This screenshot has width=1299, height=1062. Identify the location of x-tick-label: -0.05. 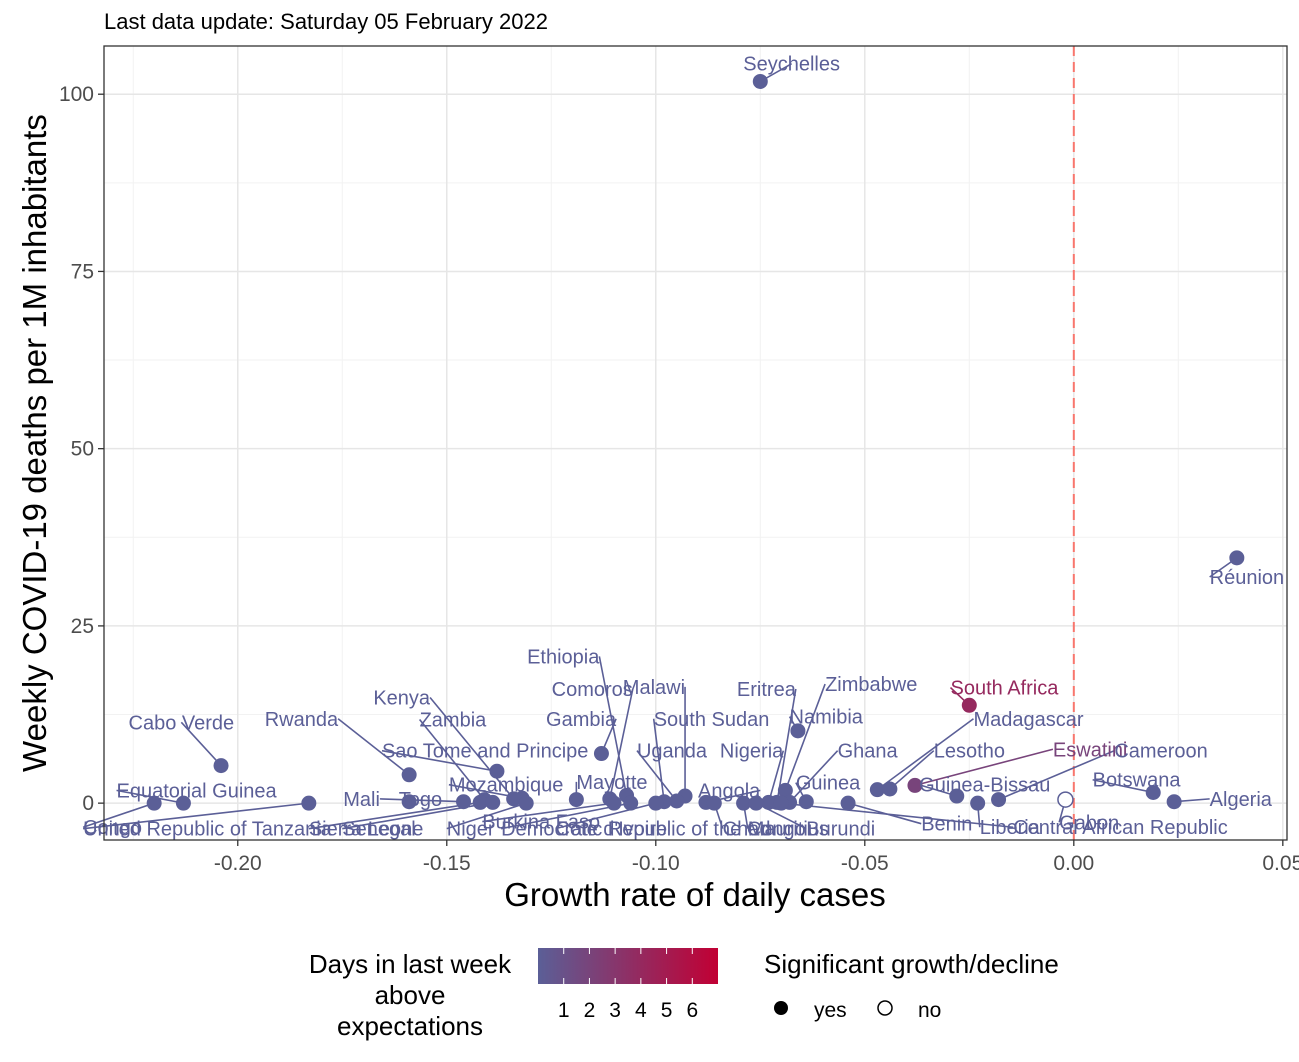
(865, 863).